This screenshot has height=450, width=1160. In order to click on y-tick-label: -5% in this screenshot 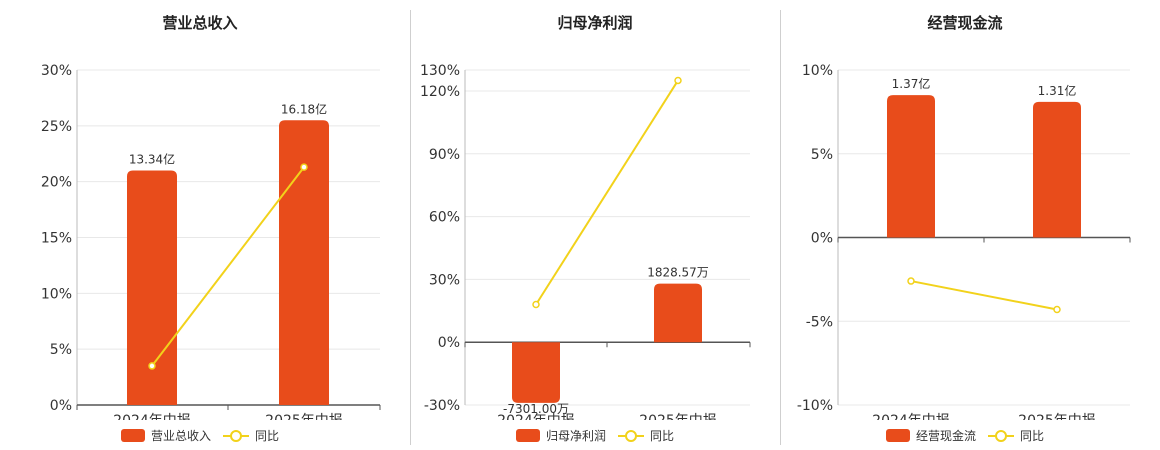, I will do `click(819, 322)`.